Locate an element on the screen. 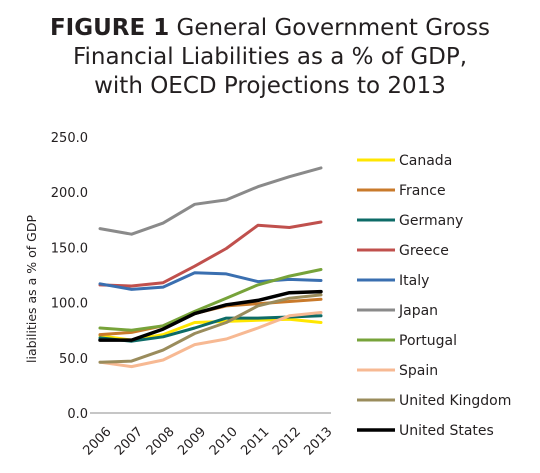  y-tick-label: 0.0 is located at coordinates (77, 414).